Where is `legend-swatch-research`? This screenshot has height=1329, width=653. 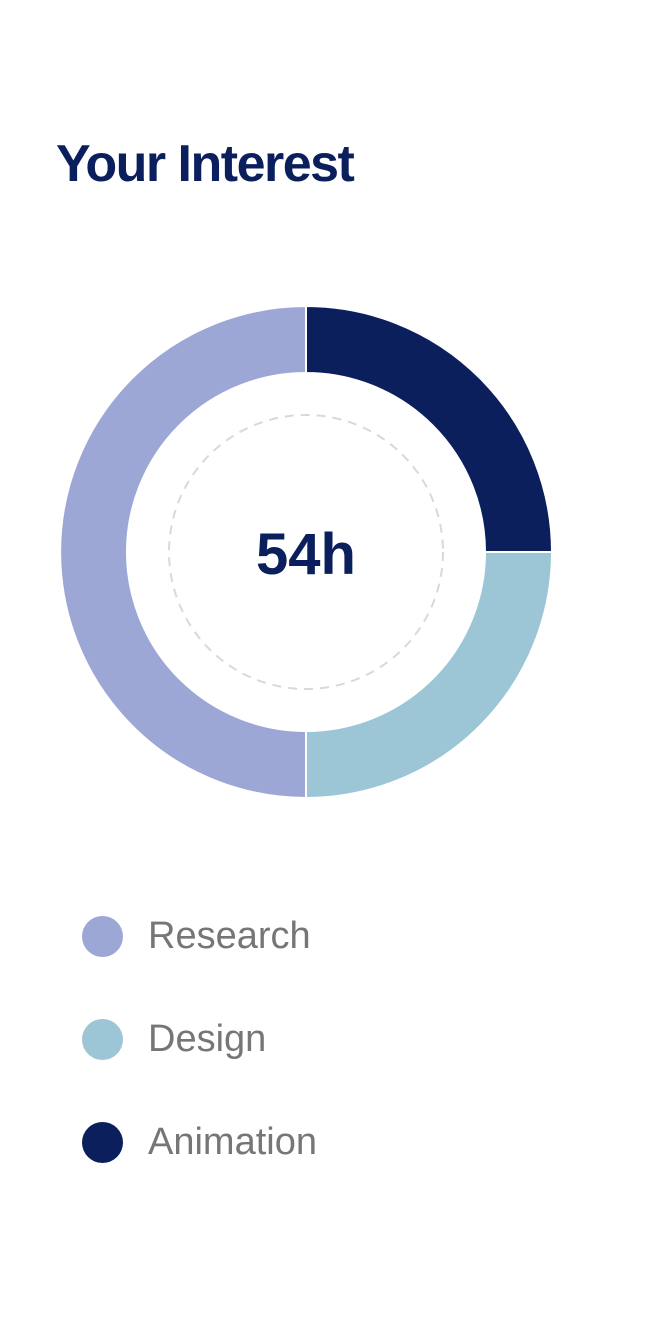
legend-swatch-research is located at coordinates (102, 936).